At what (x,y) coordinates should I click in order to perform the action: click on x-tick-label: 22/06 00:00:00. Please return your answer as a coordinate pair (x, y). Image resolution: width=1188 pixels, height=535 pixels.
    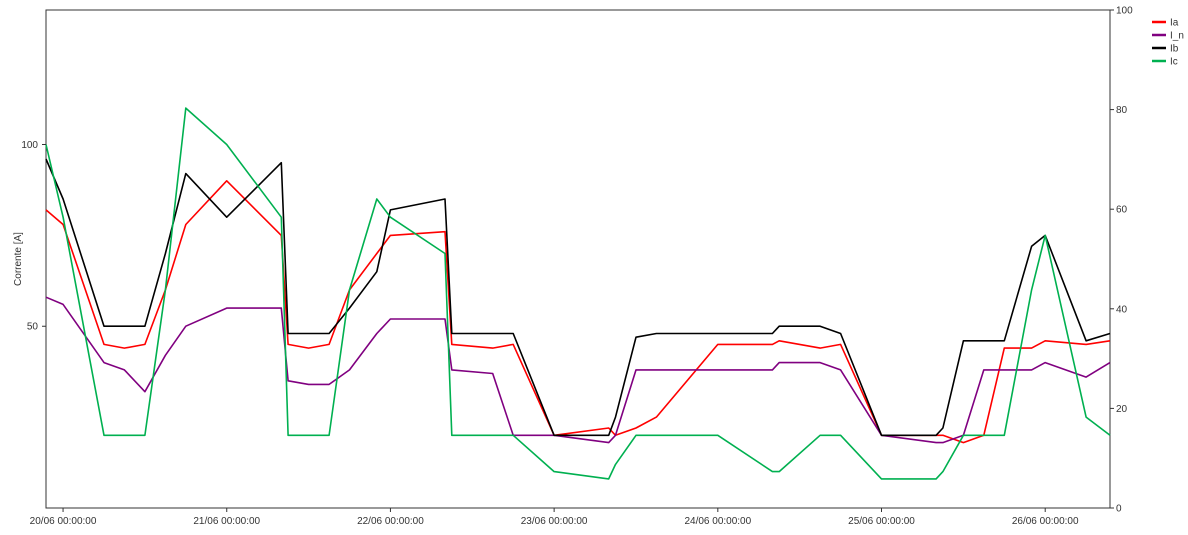
    Looking at the image, I should click on (390, 521).